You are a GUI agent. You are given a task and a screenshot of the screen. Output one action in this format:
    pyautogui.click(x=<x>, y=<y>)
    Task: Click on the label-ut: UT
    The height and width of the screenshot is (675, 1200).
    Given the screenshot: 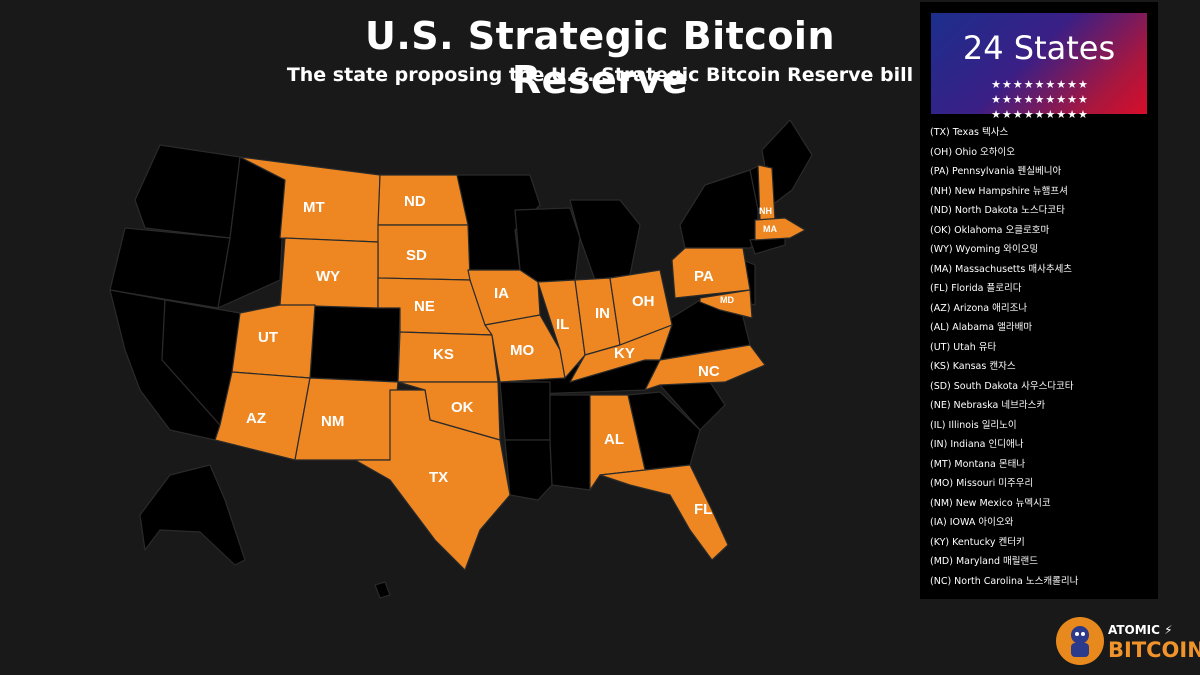 What is the action you would take?
    pyautogui.click(x=268, y=337)
    